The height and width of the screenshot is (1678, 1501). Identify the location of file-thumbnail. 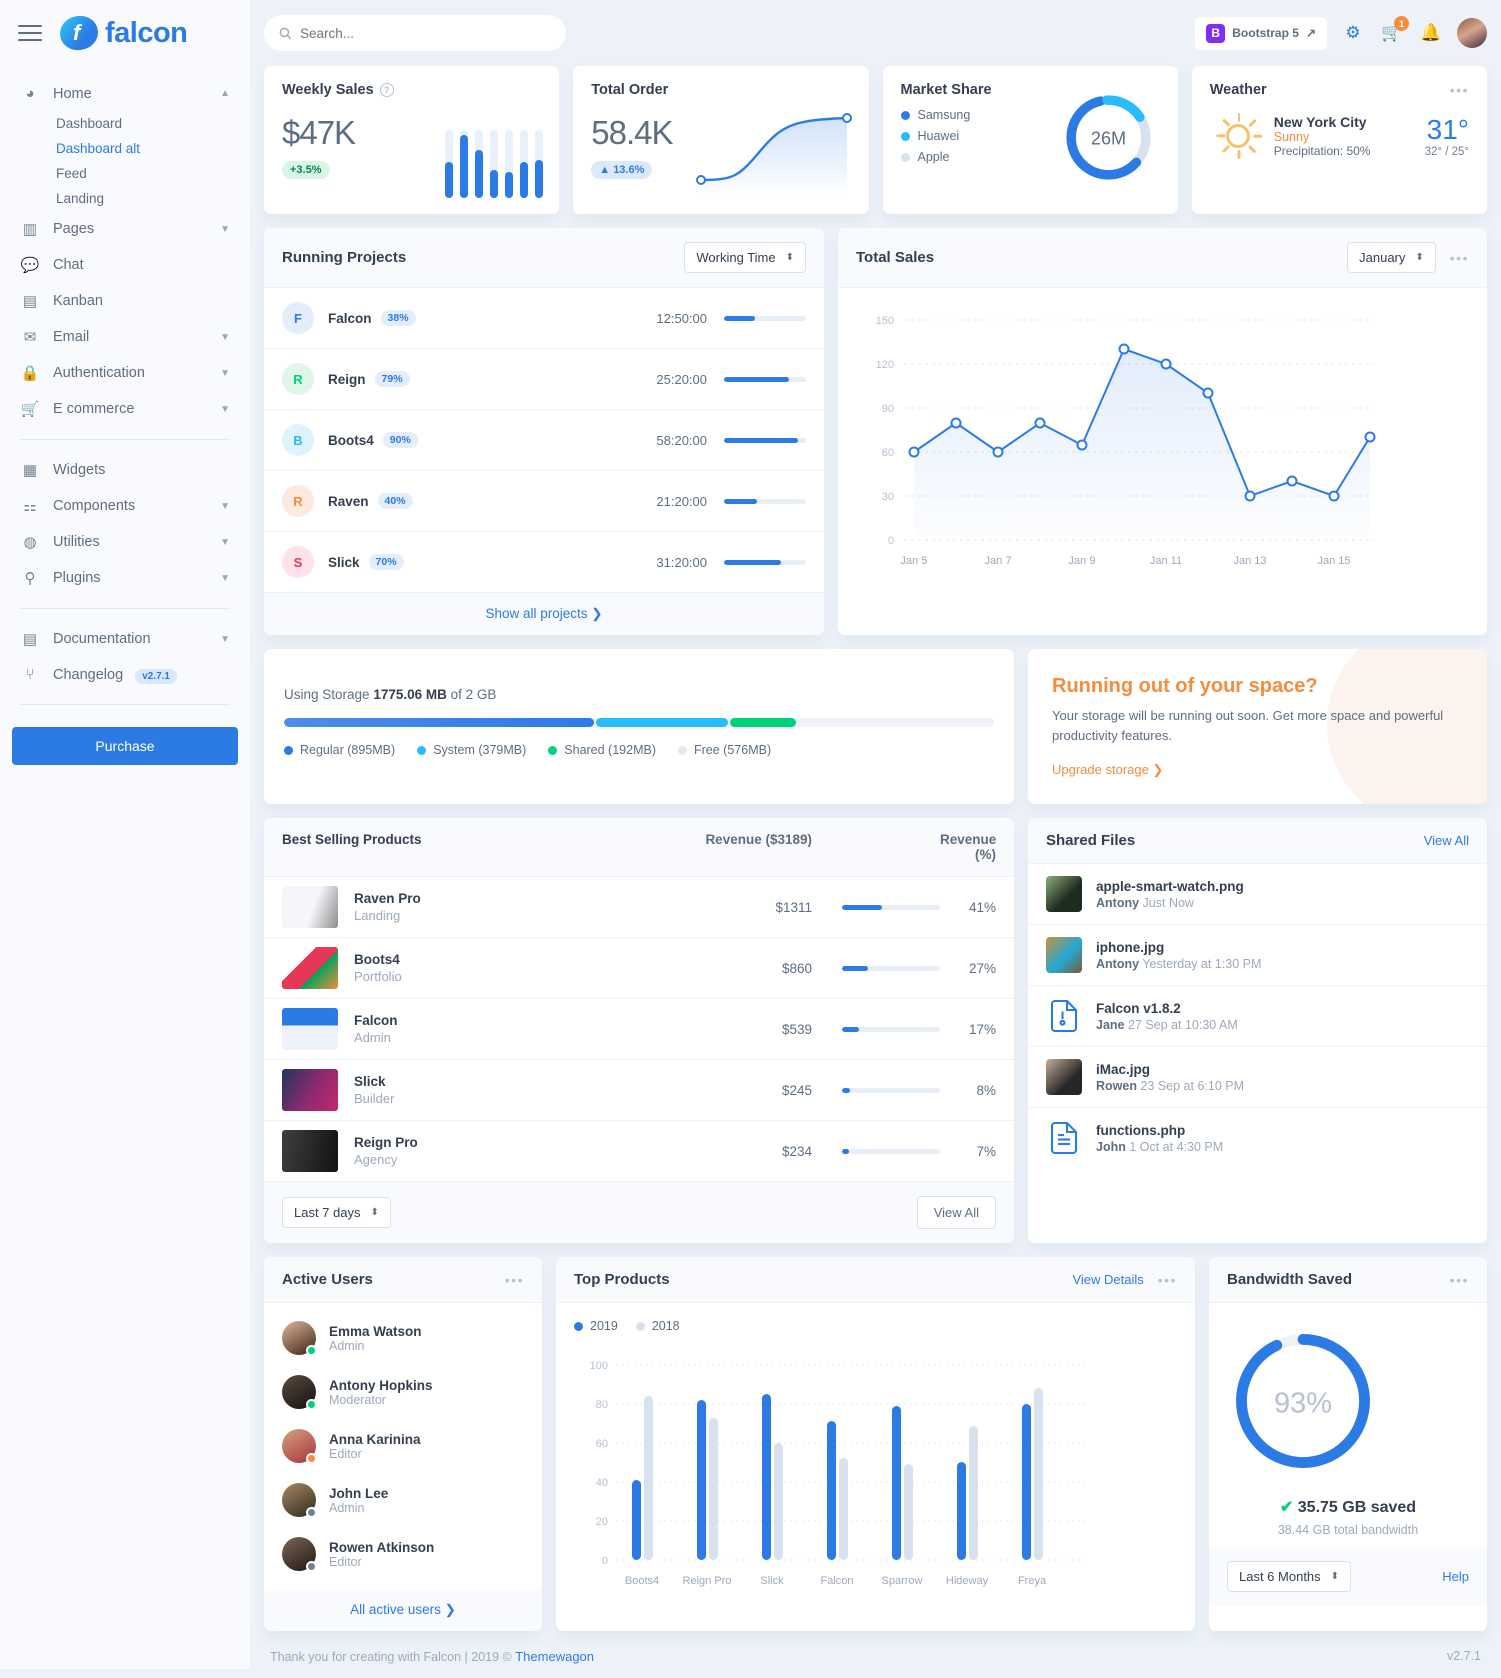
(1064, 894).